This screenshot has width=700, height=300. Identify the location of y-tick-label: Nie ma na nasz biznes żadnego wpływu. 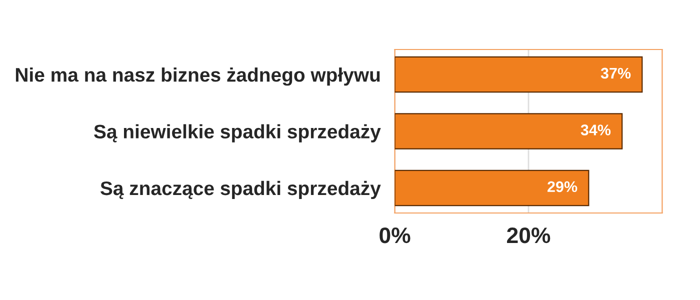
(198, 76).